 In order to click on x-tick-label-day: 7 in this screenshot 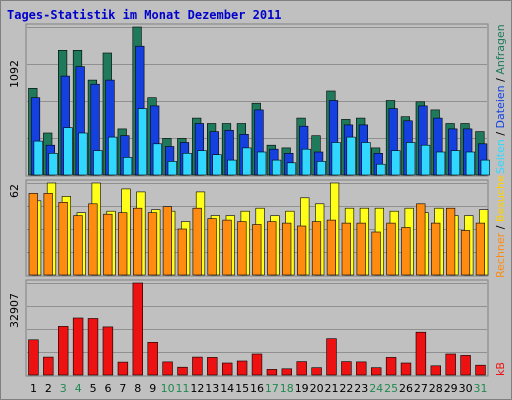, I will do `click(122, 388)`.